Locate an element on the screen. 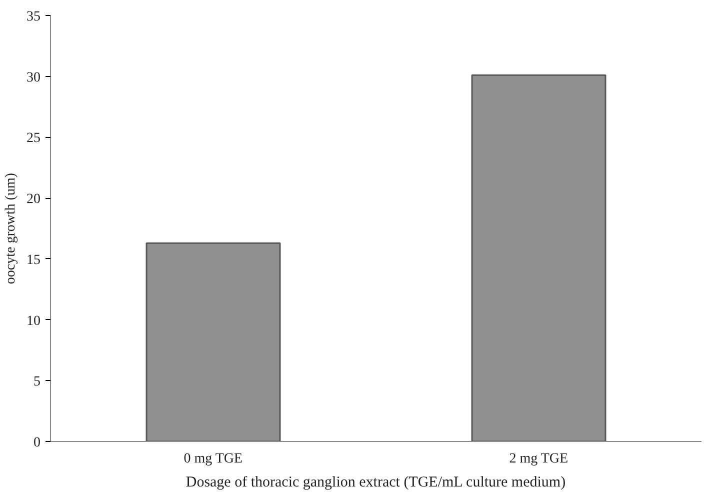 The height and width of the screenshot is (493, 711). y-tick-label: 20 is located at coordinates (33, 200).